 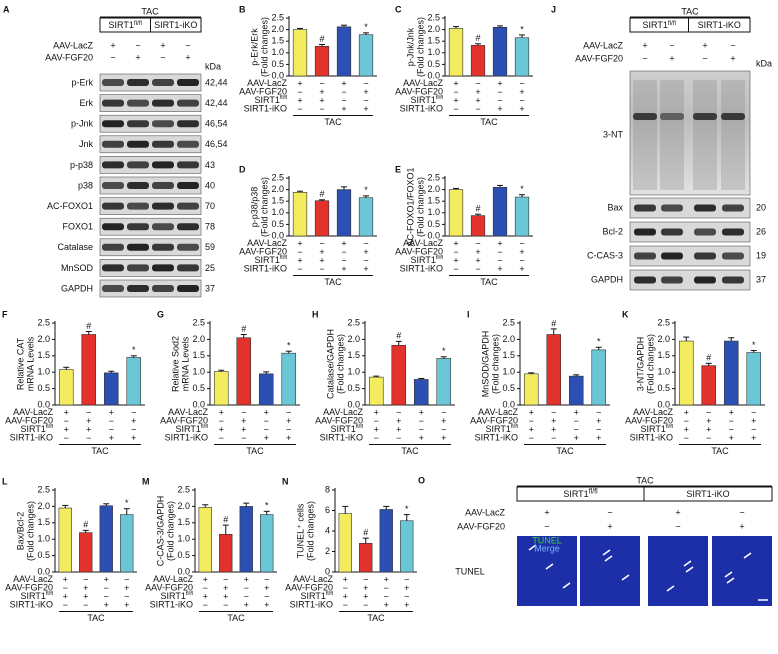 I want to click on y-axis-label: MnSOD/GAPDH, so click(x=485, y=364).